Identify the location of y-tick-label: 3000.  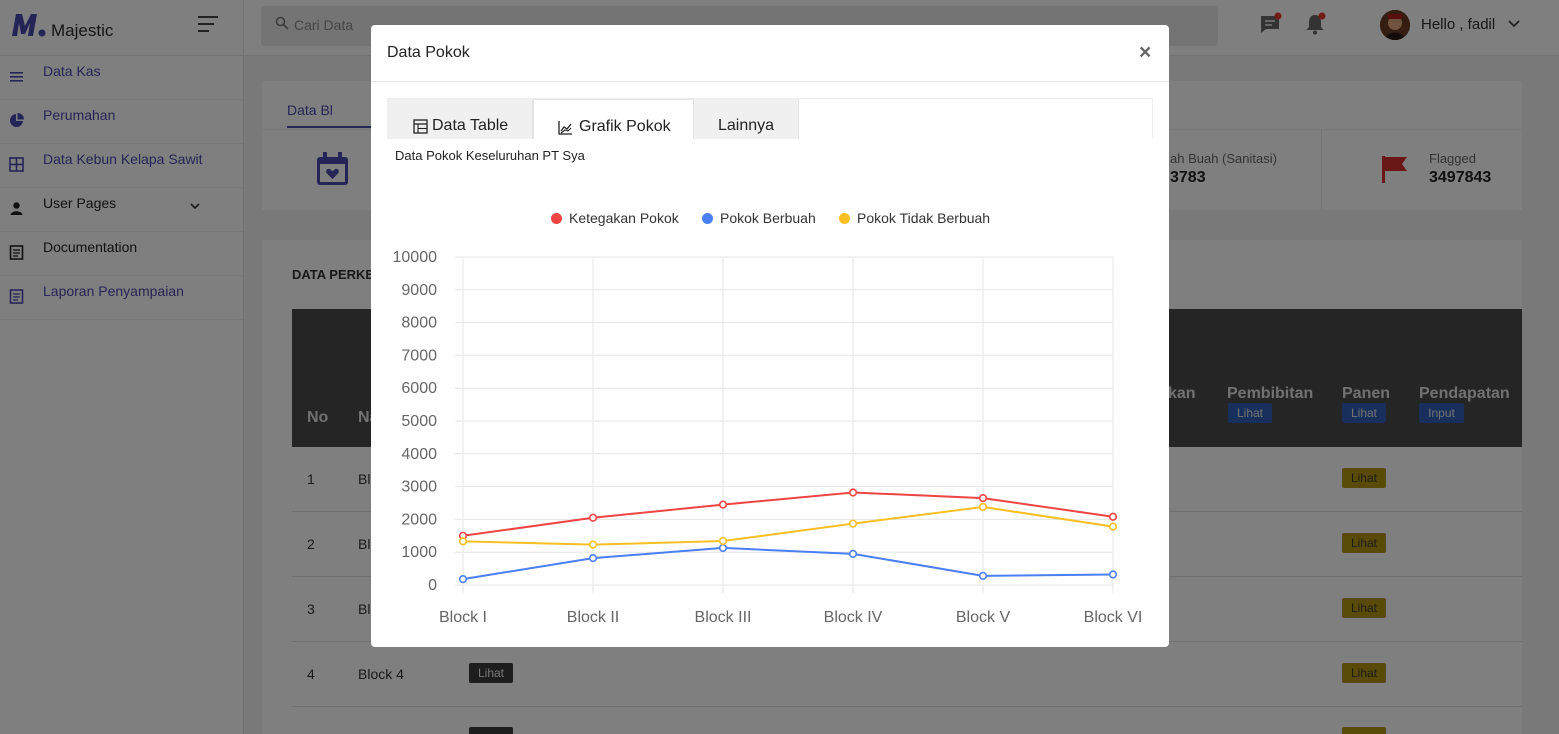
(419, 487).